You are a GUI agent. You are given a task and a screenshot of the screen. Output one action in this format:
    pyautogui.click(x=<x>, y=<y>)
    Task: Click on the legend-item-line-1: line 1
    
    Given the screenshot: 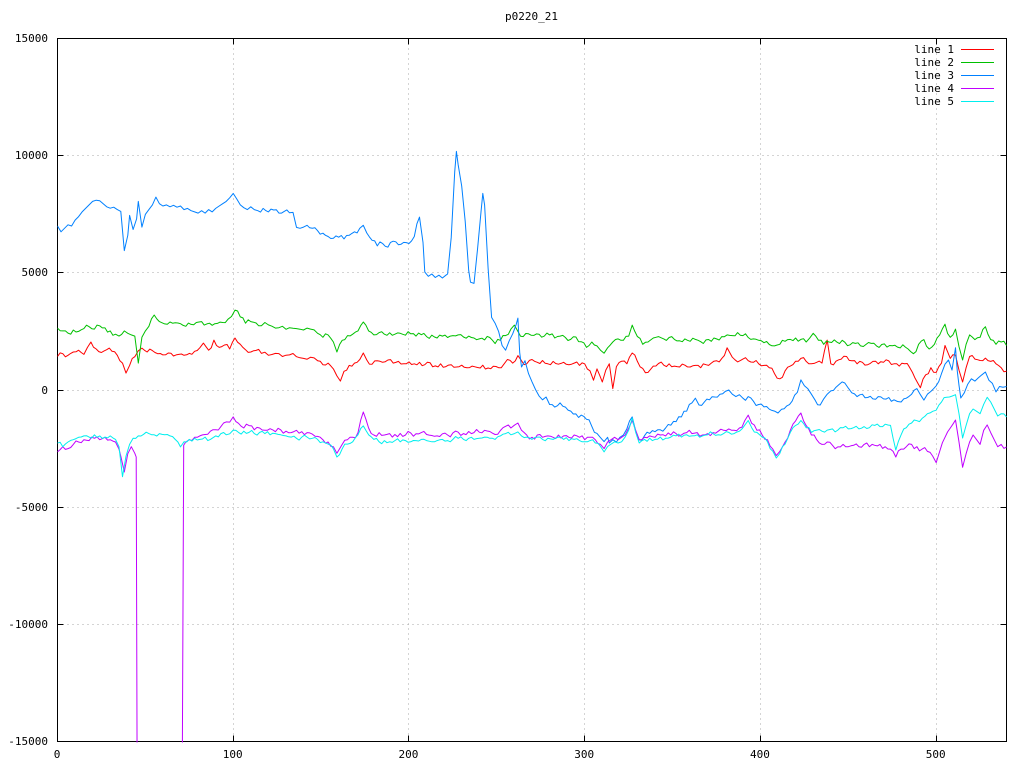 What is the action you would take?
    pyautogui.click(x=937, y=49)
    